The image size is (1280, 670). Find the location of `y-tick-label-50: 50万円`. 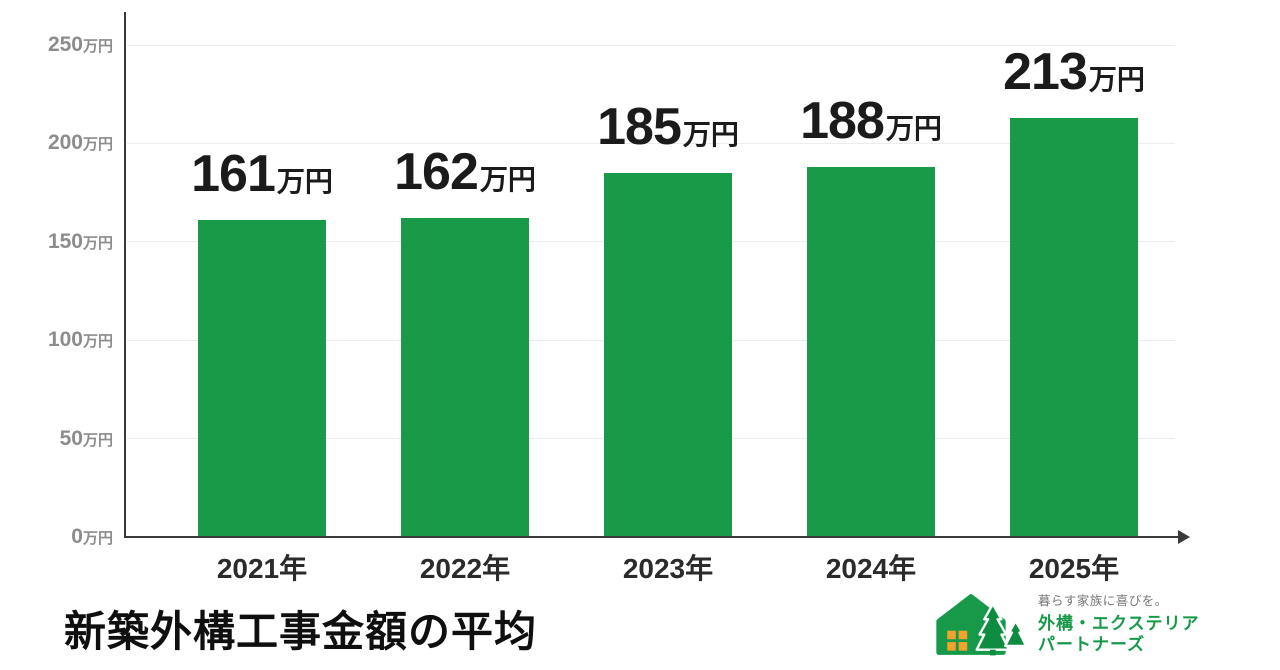

y-tick-label-50: 50万円 is located at coordinates (86, 438).